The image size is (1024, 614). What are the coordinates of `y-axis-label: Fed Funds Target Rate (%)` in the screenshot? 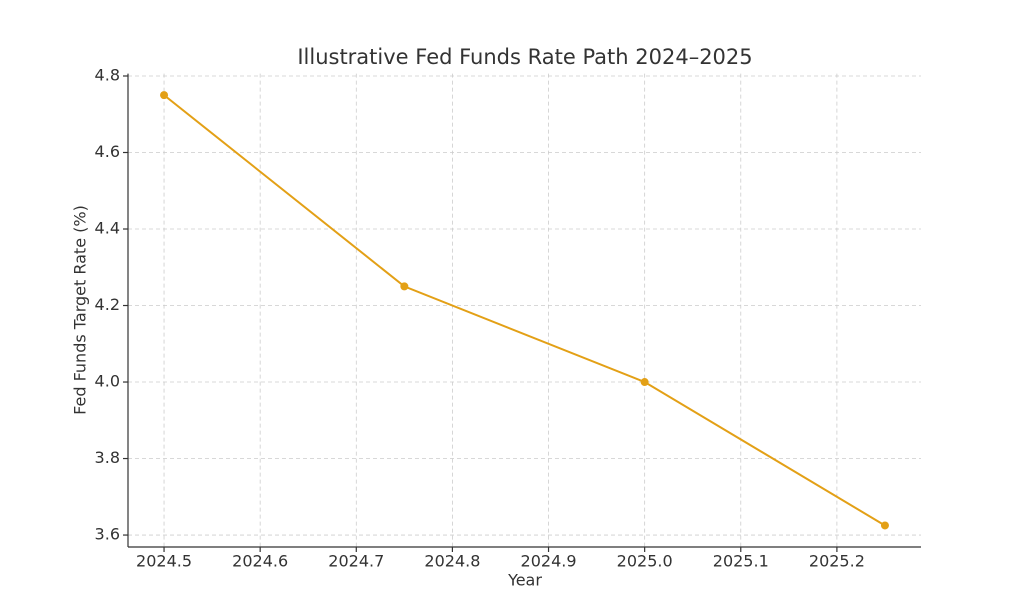 It's located at (80, 310).